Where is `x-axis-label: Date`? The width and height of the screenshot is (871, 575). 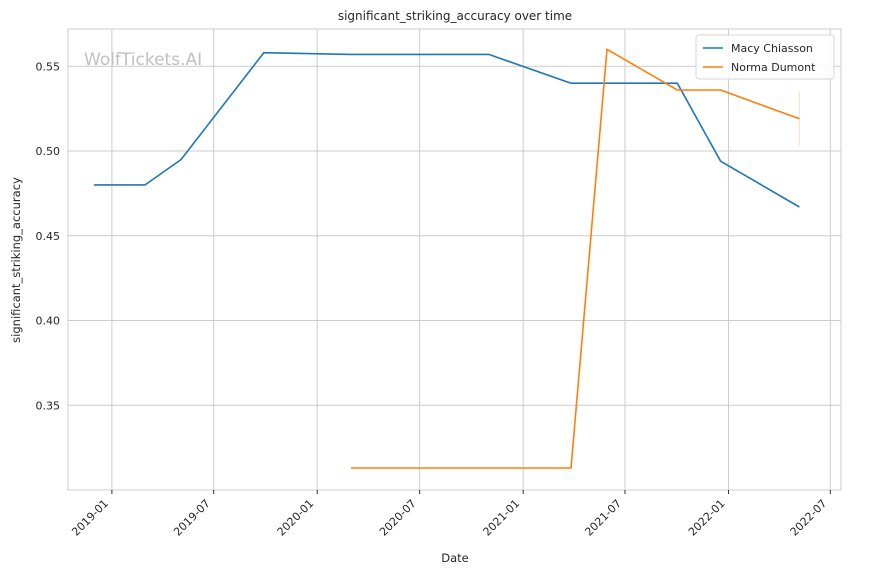
x-axis-label: Date is located at coordinates (455, 558).